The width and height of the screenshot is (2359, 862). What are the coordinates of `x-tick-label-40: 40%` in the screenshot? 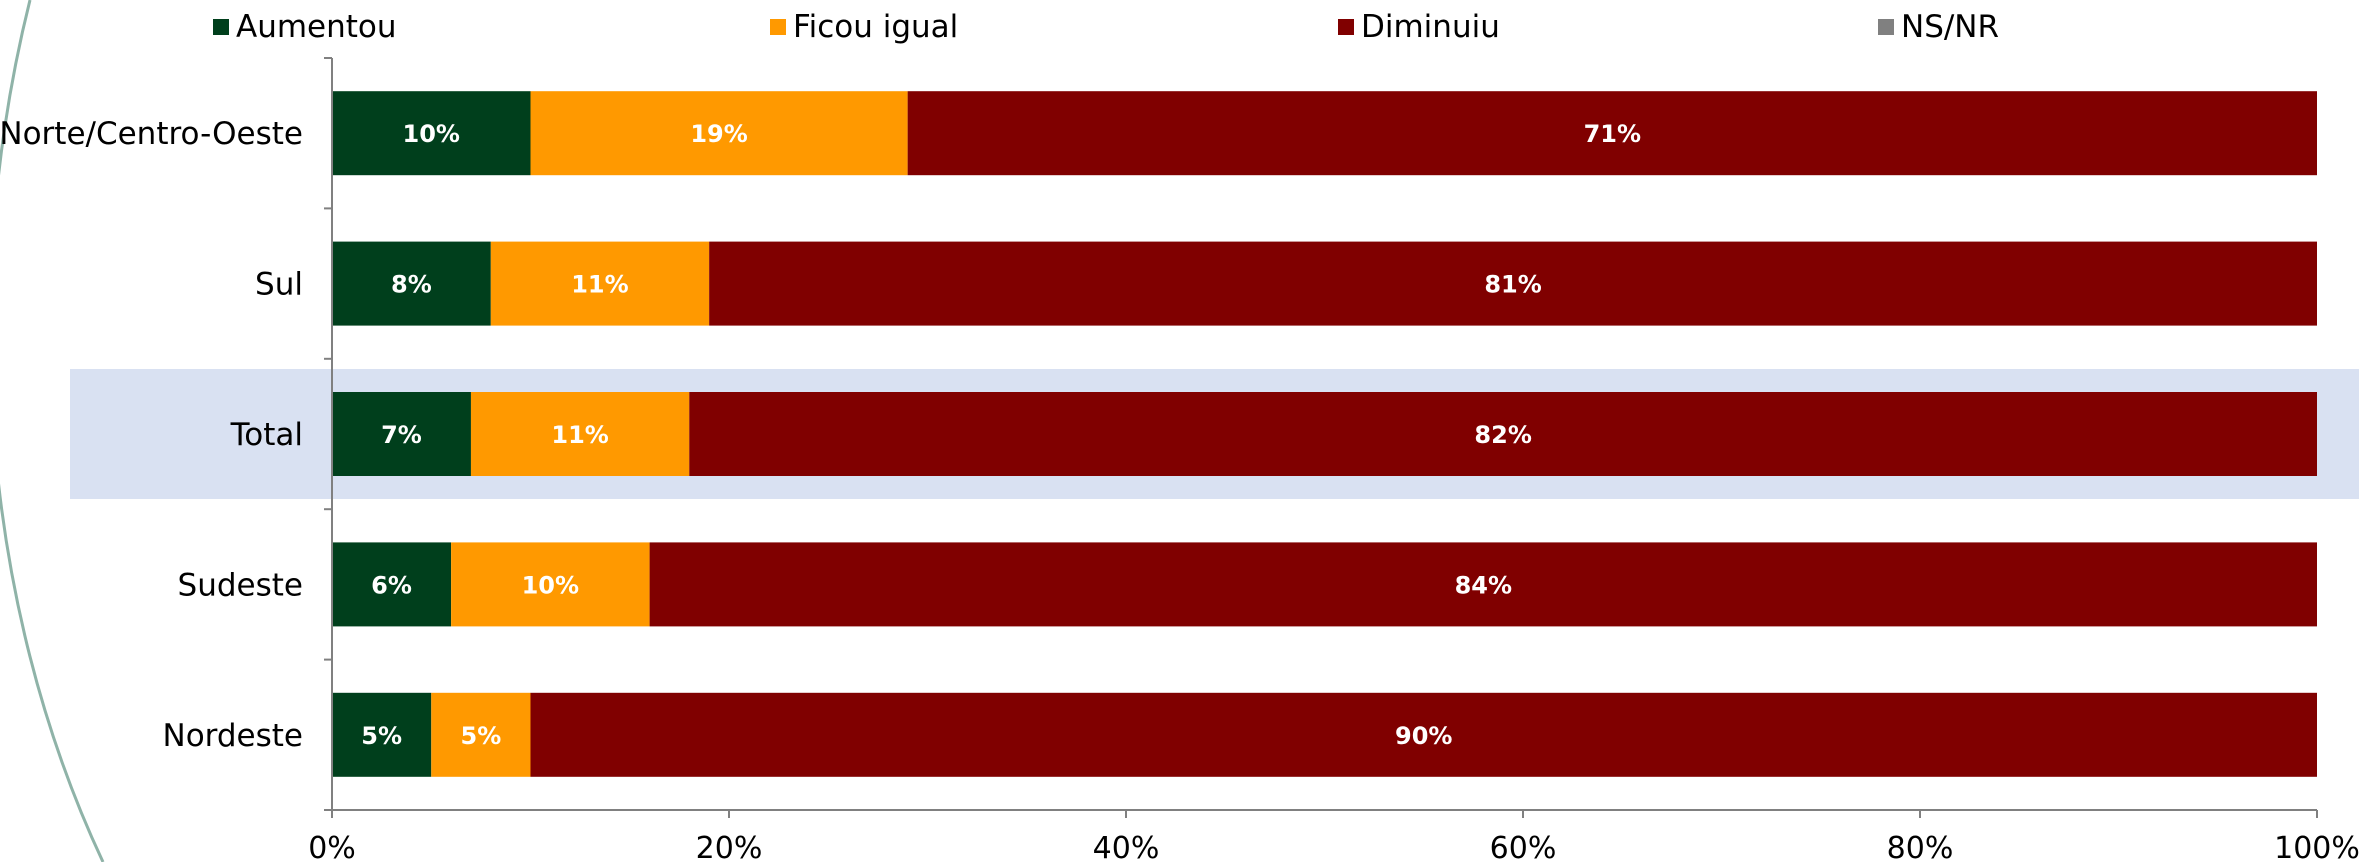 It's located at (1126, 846).